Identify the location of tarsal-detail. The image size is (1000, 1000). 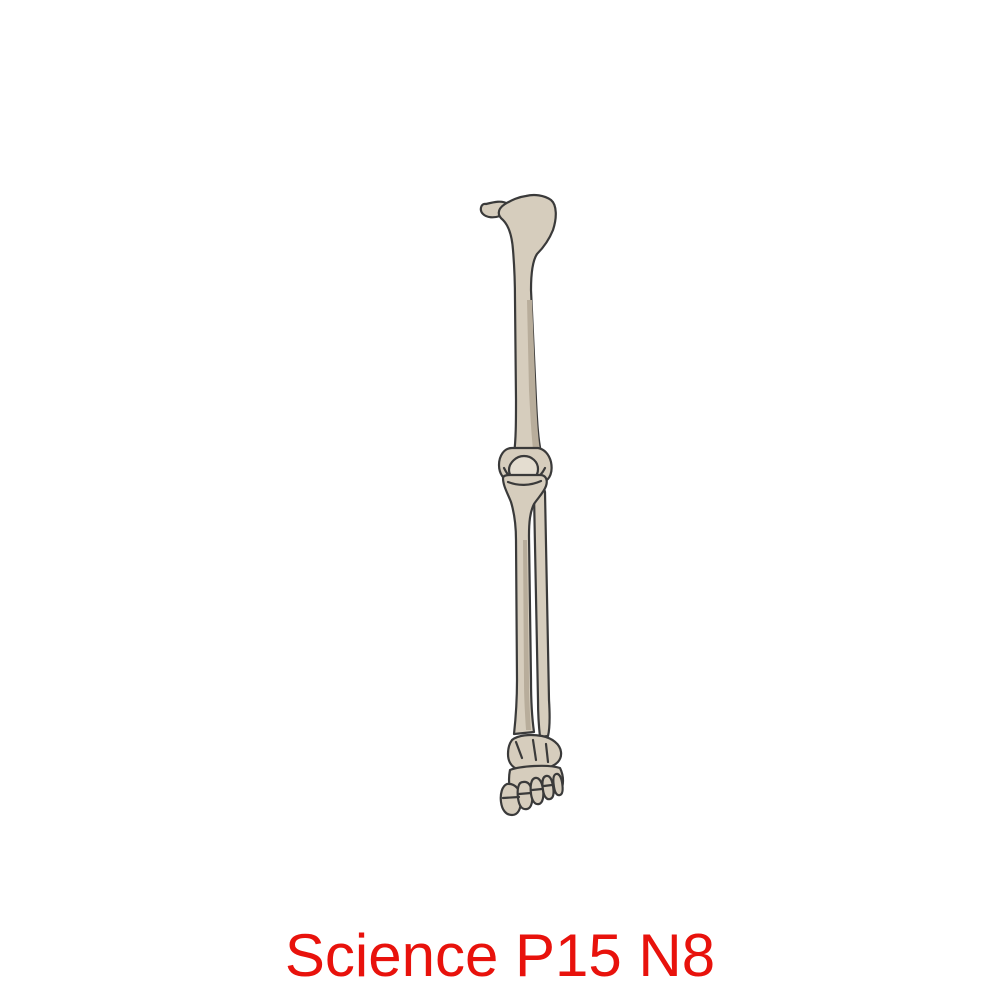
(532, 751).